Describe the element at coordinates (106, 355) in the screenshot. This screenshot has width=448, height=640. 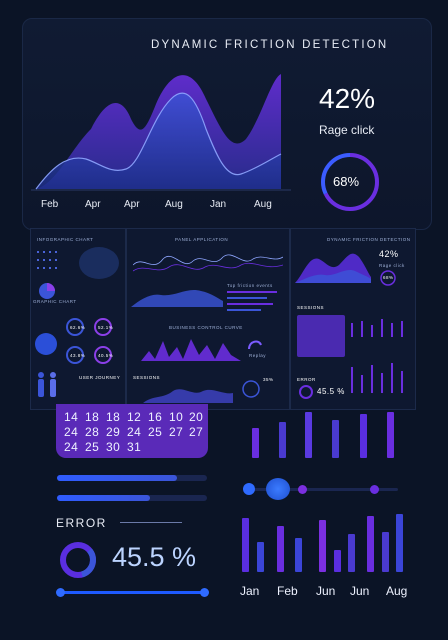
I see `stat: 40.5%` at that location.